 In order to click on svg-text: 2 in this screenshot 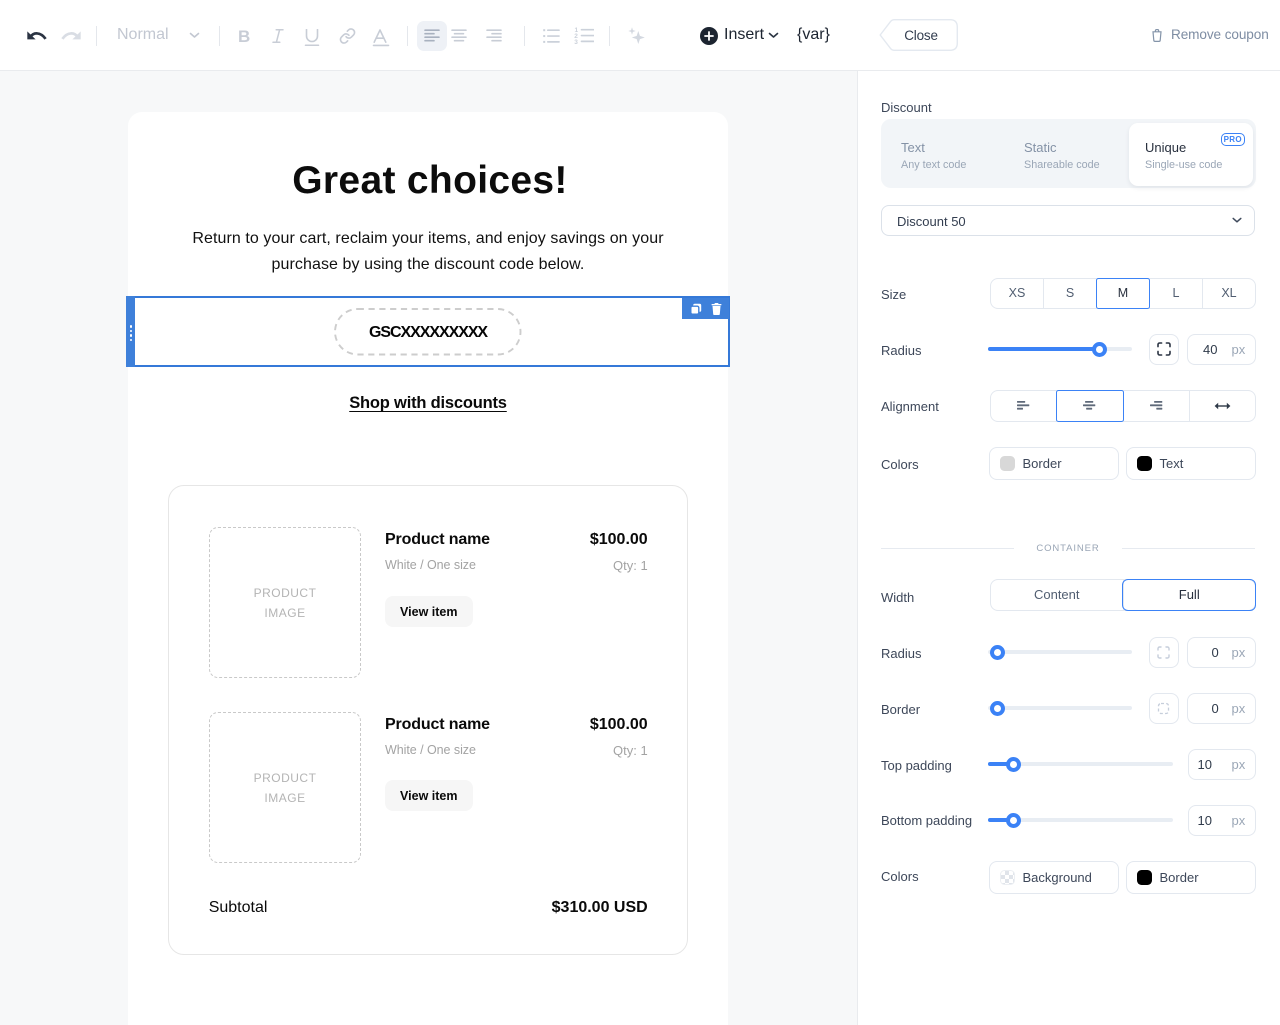, I will do `click(576, 36)`.